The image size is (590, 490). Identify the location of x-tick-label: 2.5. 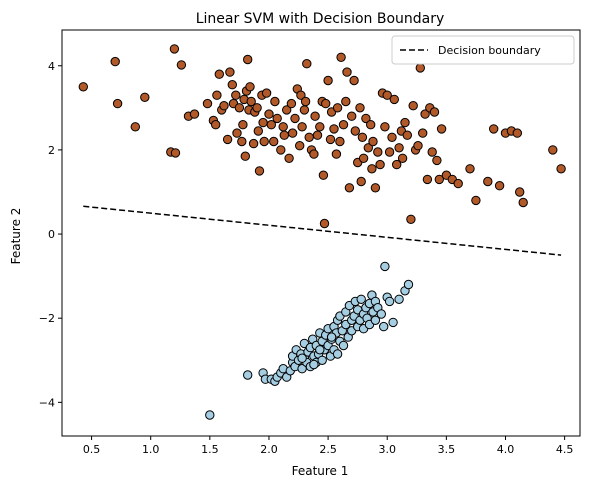
(328, 449).